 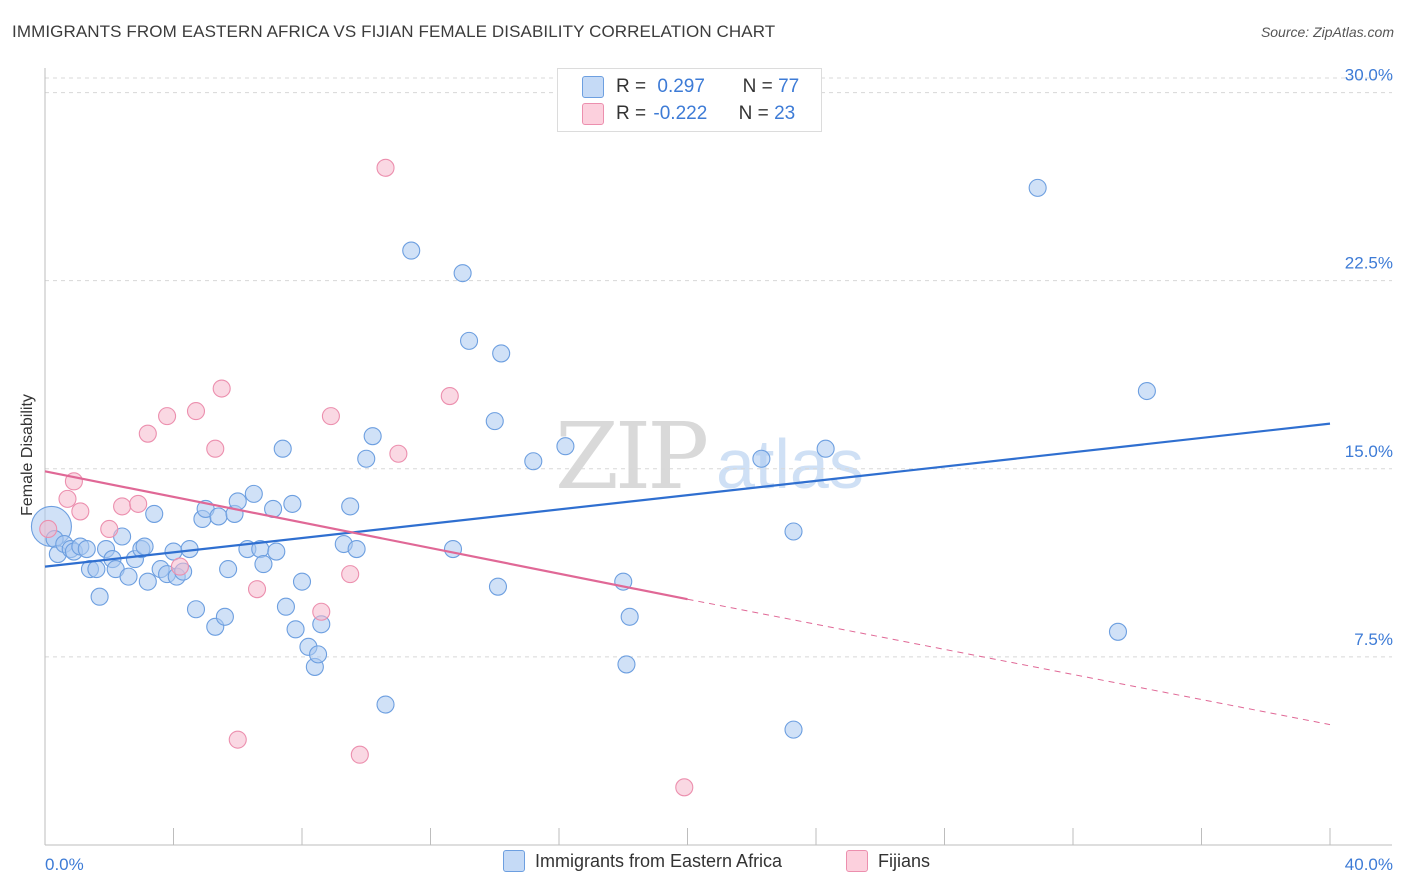 I want to click on y-tick-label: 7.5%, so click(x=1373, y=639).